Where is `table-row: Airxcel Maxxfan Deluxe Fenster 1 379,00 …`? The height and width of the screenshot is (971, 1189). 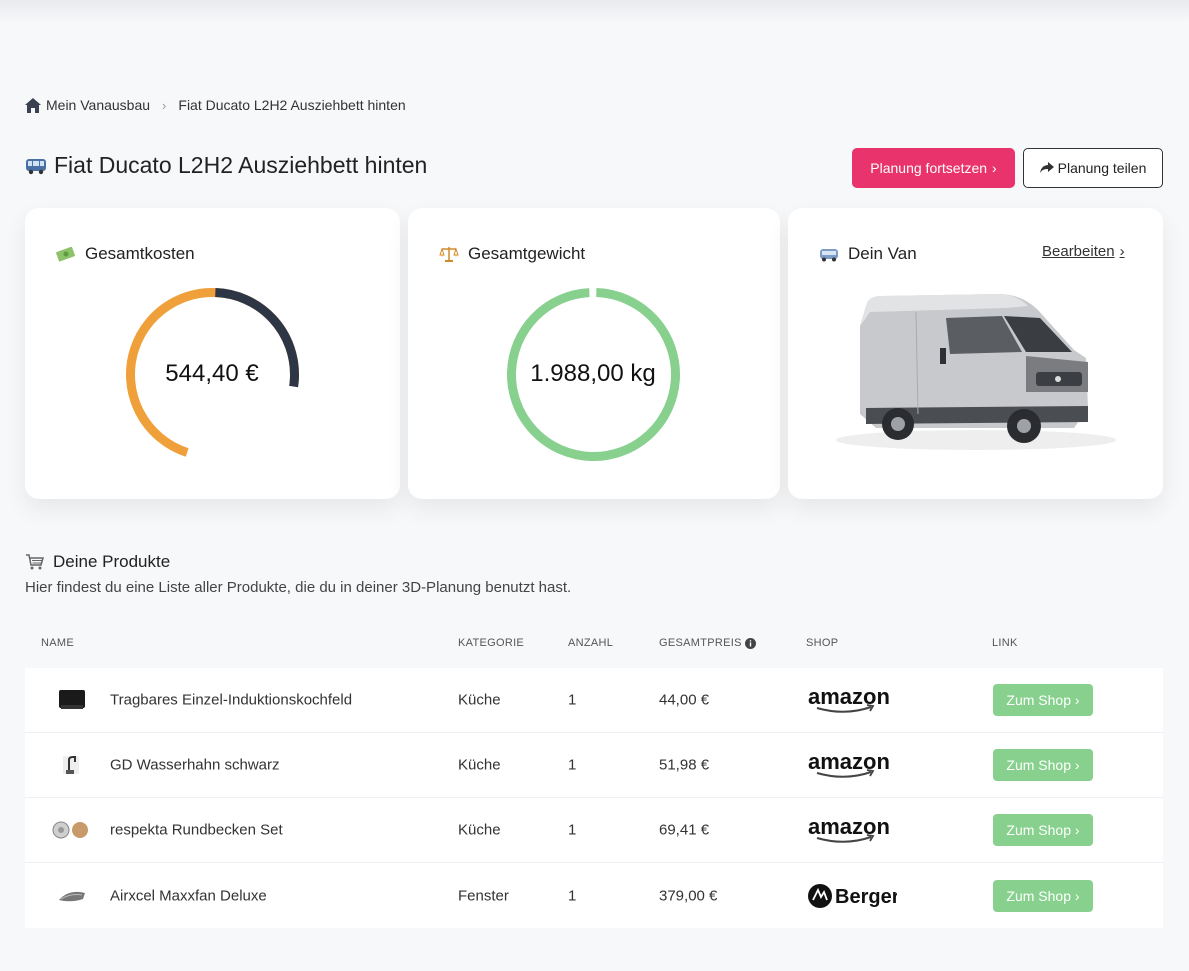 table-row: Airxcel Maxxfan Deluxe Fenster 1 379,00 … is located at coordinates (594, 895).